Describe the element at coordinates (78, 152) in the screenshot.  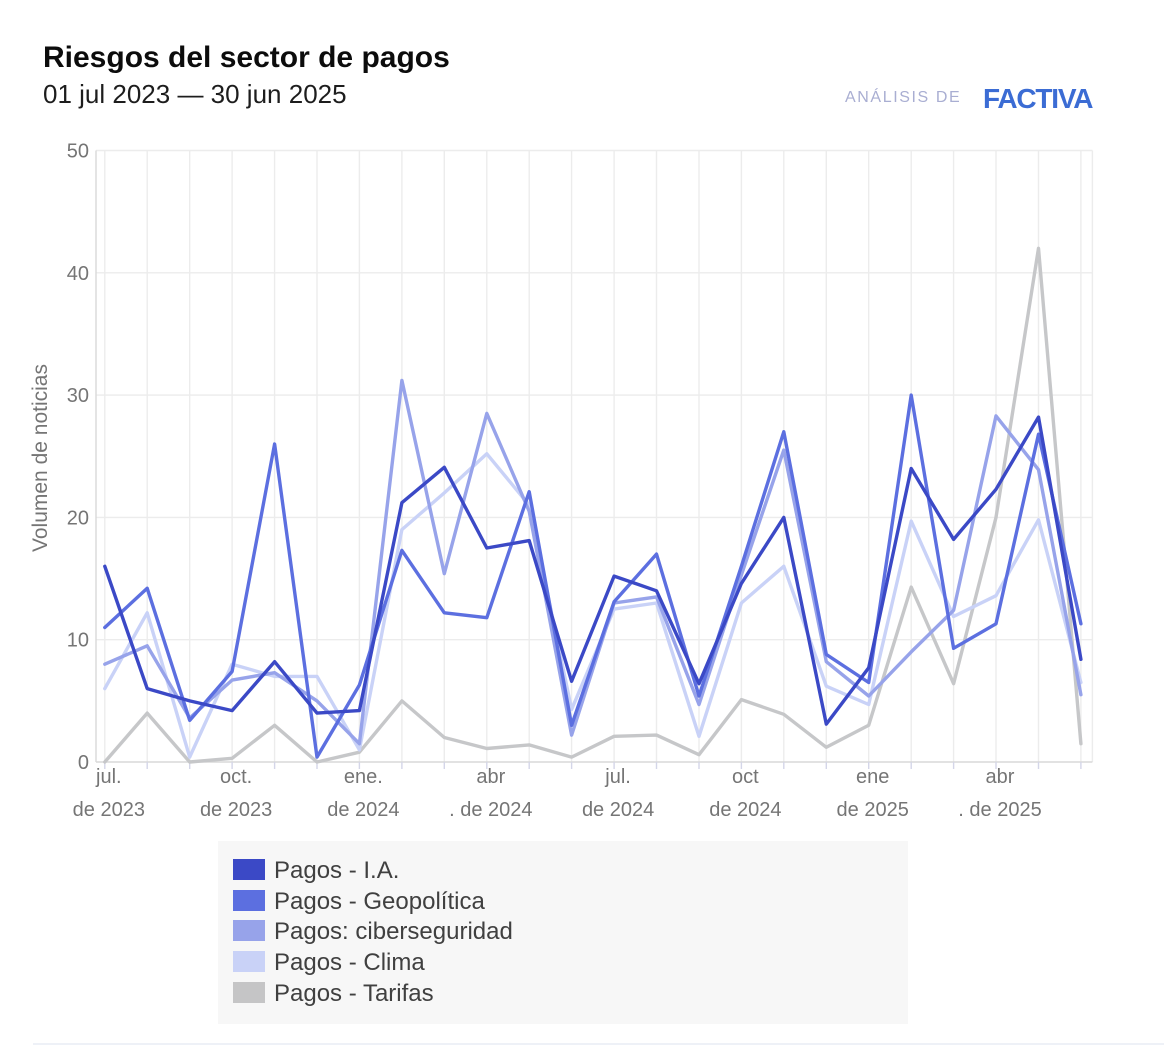
I see `svg-text: 50` at that location.